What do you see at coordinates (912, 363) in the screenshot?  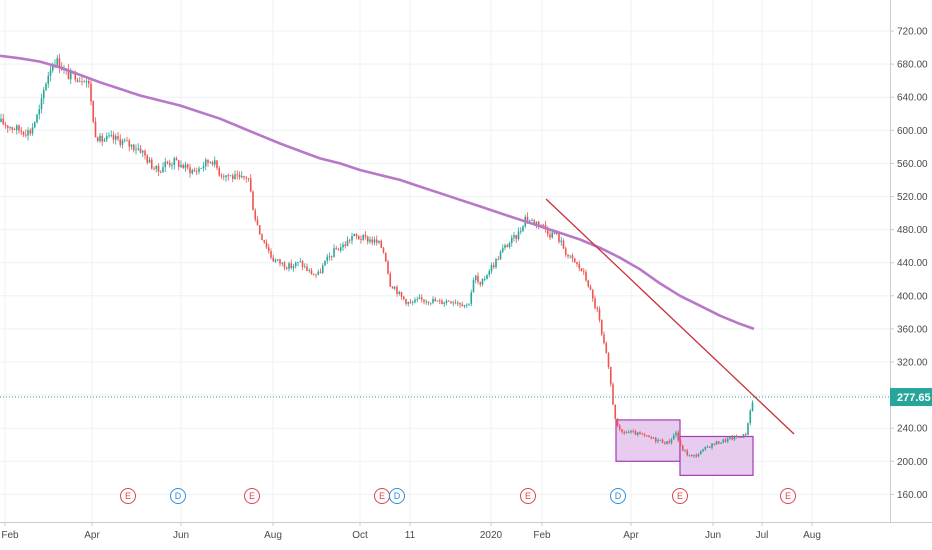 I see `y-tick-label: 320.00` at bounding box center [912, 363].